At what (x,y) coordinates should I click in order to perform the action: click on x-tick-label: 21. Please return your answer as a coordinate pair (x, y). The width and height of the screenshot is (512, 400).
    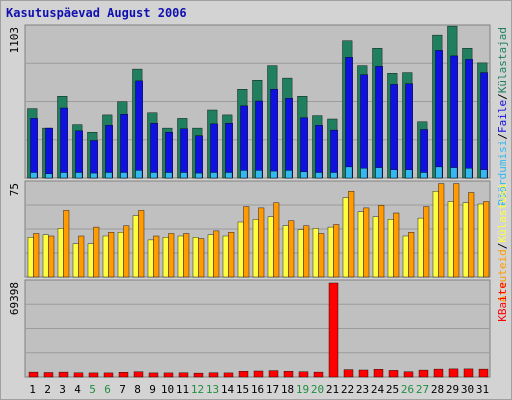
    Looking at the image, I should click on (332, 389).